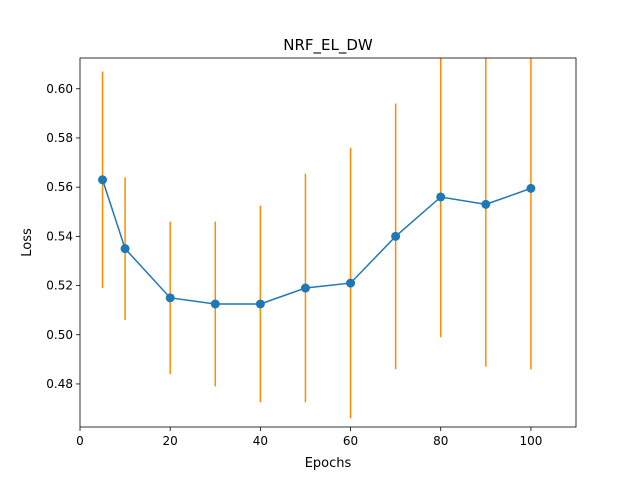  What do you see at coordinates (59, 236) in the screenshot?
I see `y-tick-label: 0.54` at bounding box center [59, 236].